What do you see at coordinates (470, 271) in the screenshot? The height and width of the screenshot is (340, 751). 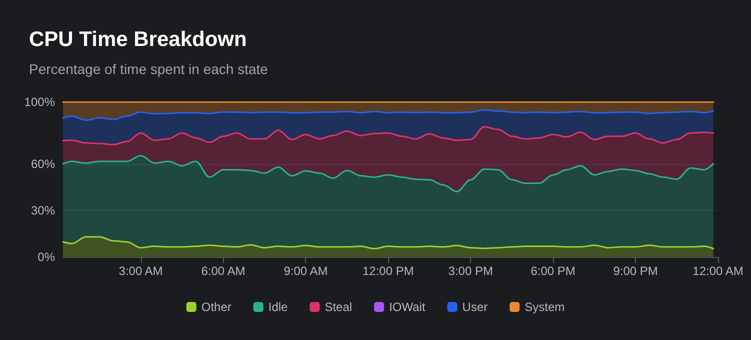 I see `x-tick-label: 3:00 PM` at bounding box center [470, 271].